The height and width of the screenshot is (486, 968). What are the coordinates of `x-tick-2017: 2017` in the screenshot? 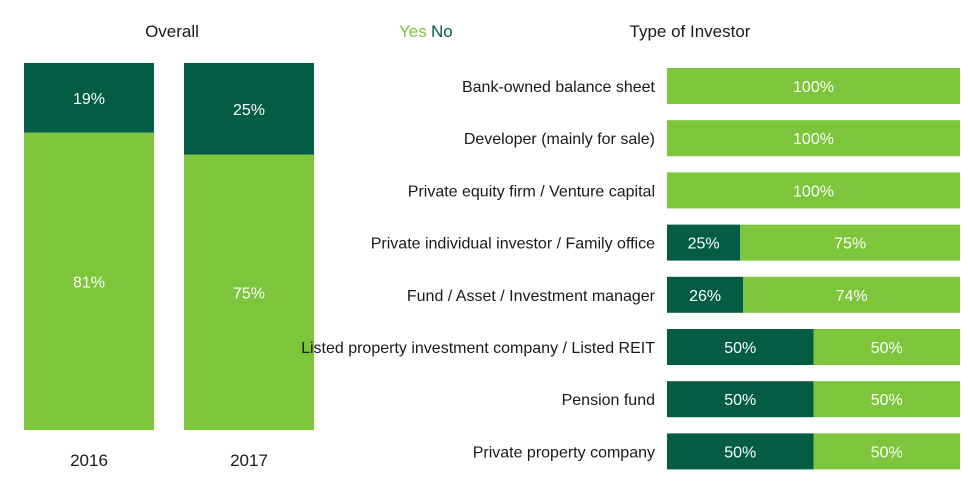 It's located at (249, 460).